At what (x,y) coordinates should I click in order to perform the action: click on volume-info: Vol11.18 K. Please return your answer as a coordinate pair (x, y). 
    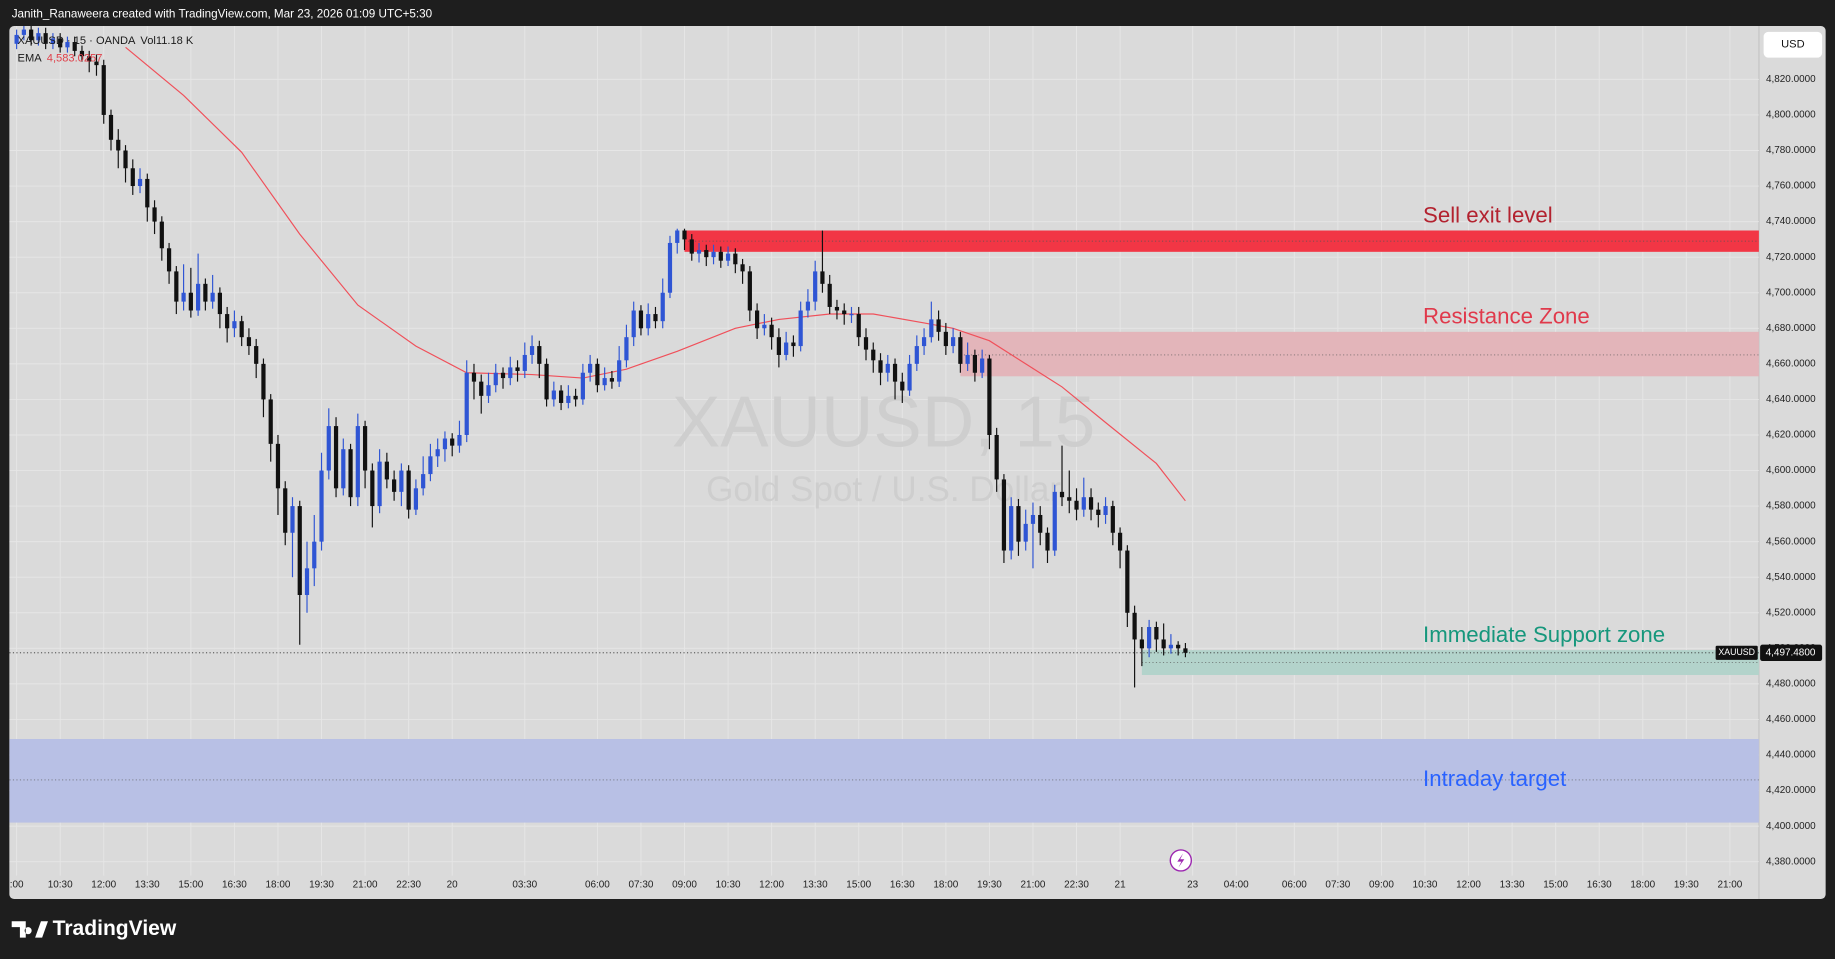
    Looking at the image, I should click on (167, 41).